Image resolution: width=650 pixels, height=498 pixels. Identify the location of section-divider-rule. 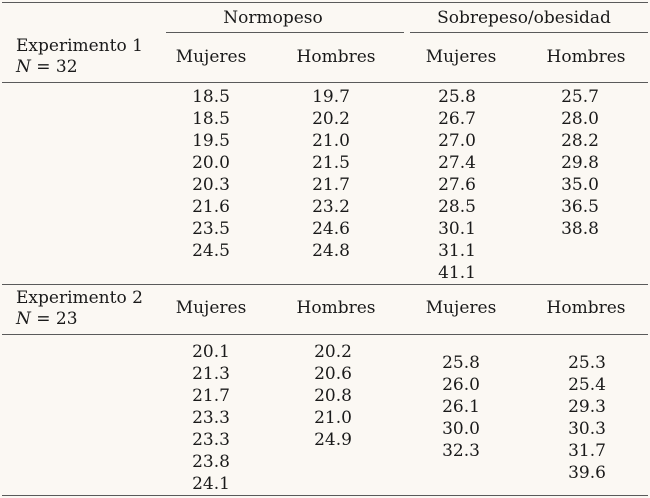
(325, 284).